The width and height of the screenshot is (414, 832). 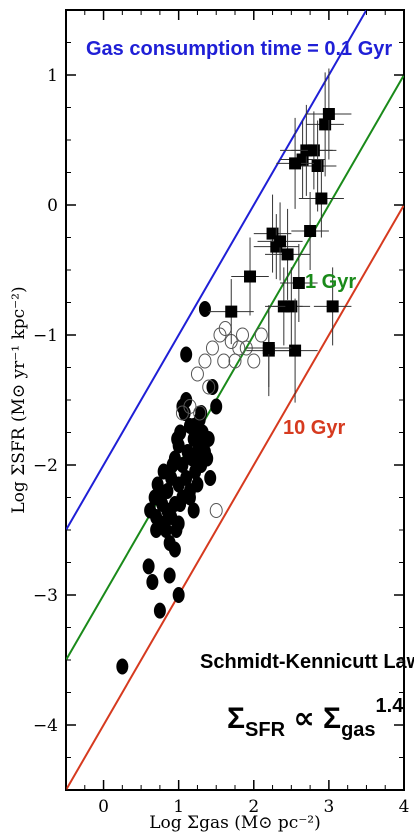 I want to click on law-rhs: Σ, so click(x=332, y=718).